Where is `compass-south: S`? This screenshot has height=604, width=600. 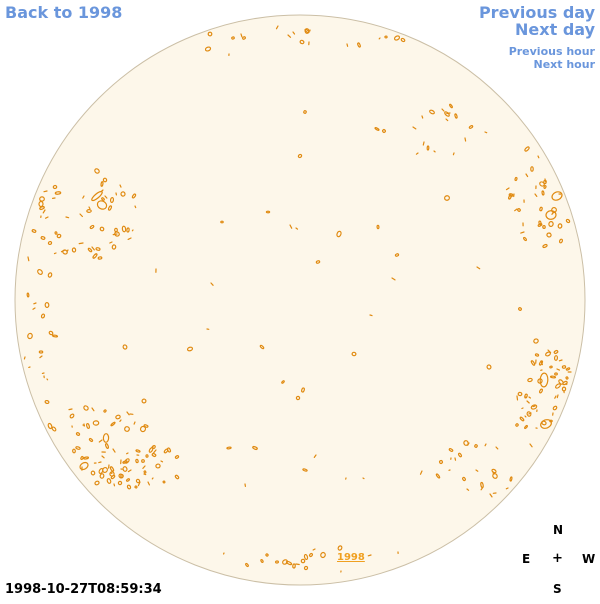
compass-south: S is located at coordinates (557, 589).